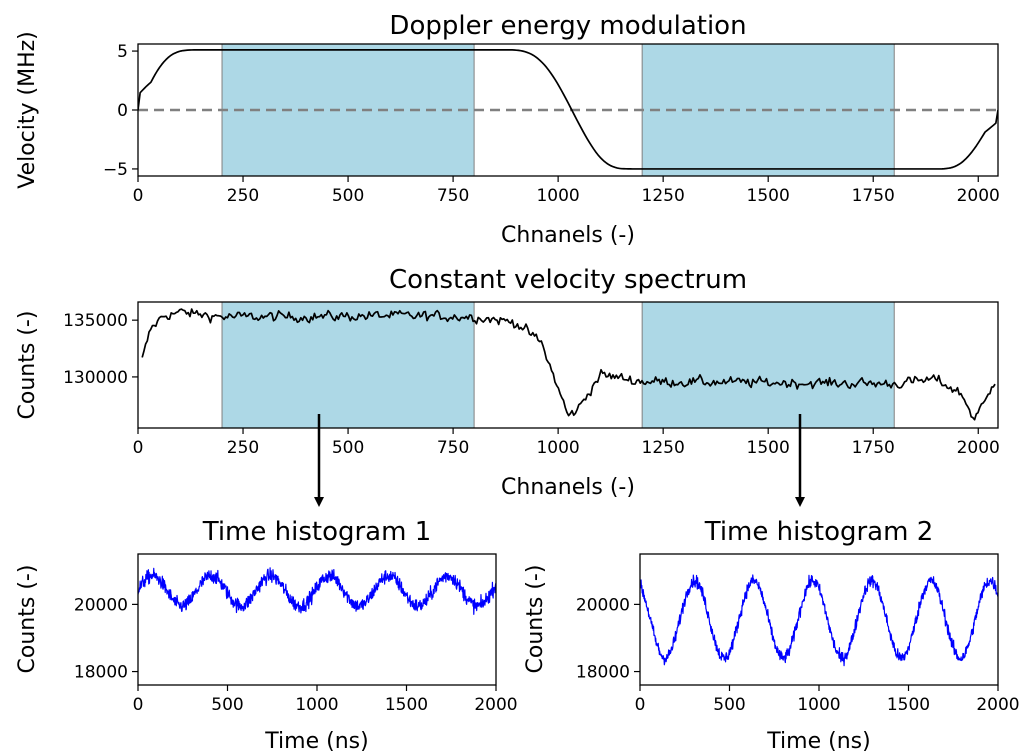  What do you see at coordinates (227, 705) in the screenshot?
I see `x-tick-label-hist1-500: 500` at bounding box center [227, 705].